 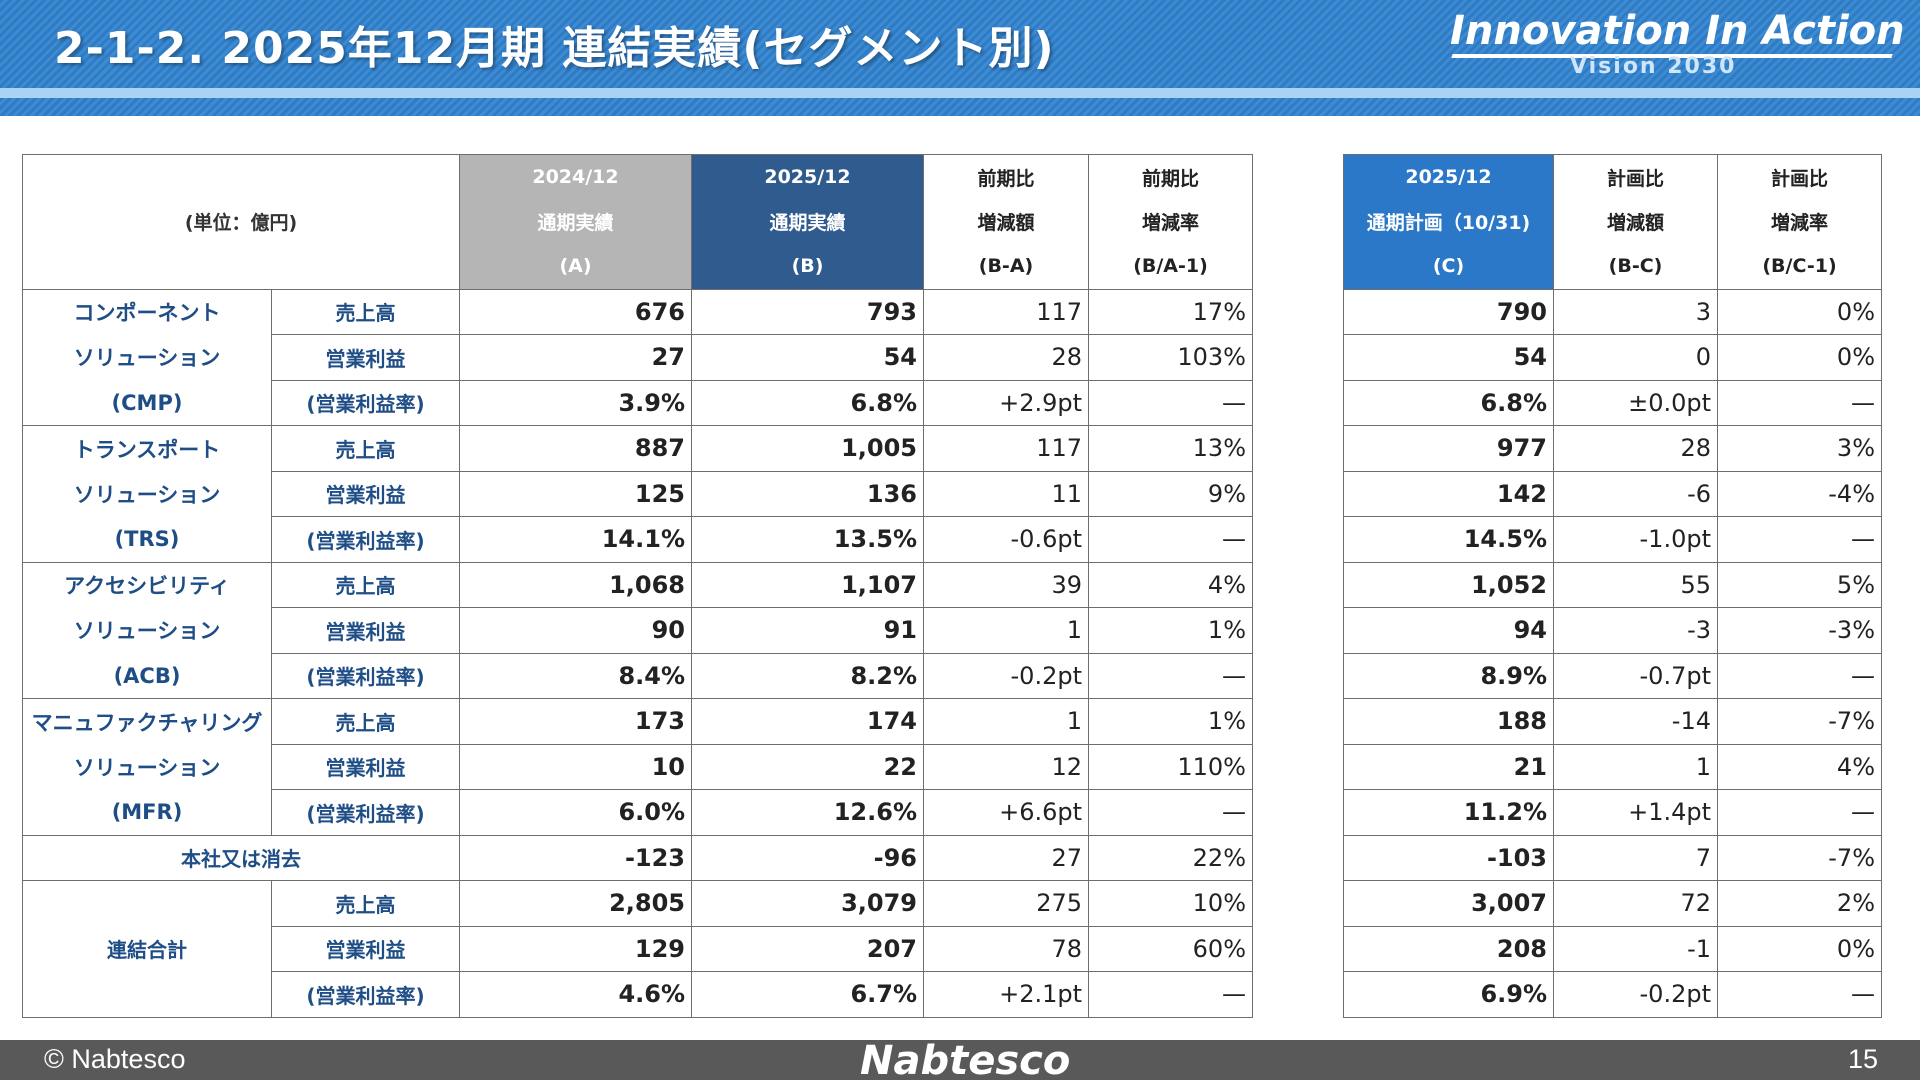 What do you see at coordinates (807, 311) in the screenshot?
I see `table-cell: 793` at bounding box center [807, 311].